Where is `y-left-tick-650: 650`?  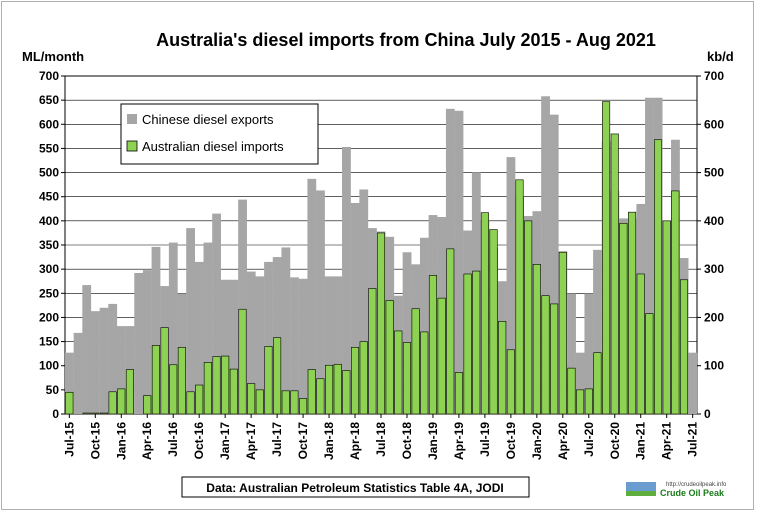 y-left-tick-650: 650 is located at coordinates (49, 100).